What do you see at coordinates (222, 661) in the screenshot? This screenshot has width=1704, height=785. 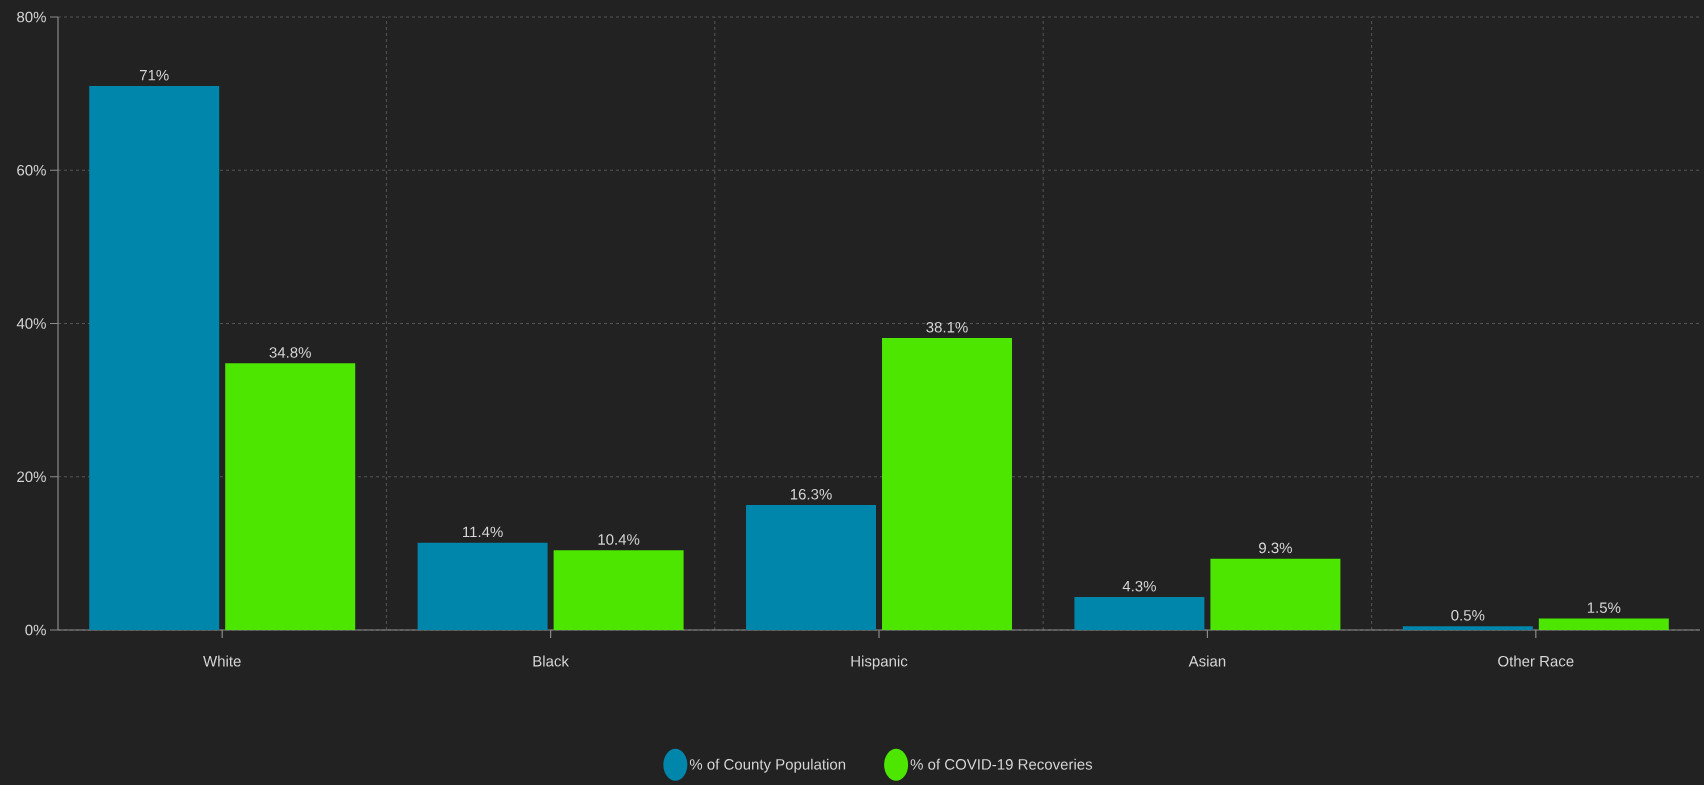 I see `x-tick-label: White` at bounding box center [222, 661].